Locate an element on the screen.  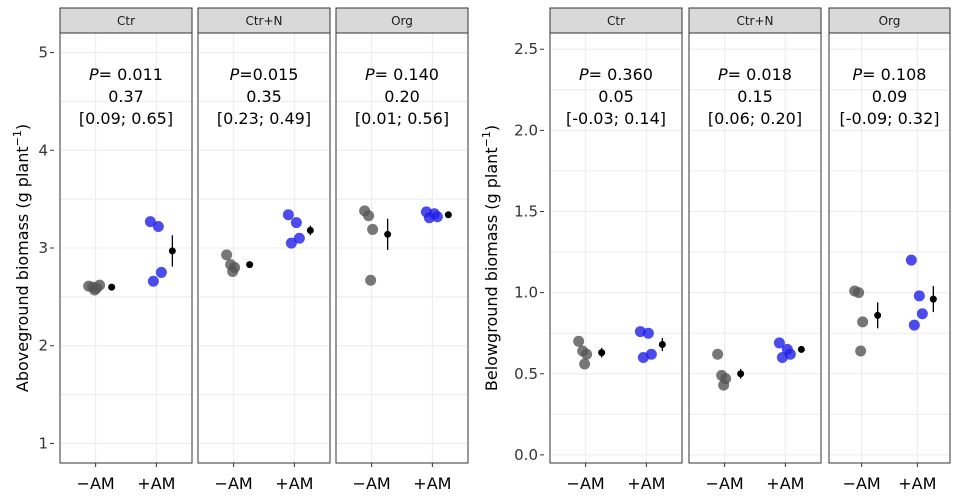
p-value-annotation: P= 0.360 is located at coordinates (616, 74).